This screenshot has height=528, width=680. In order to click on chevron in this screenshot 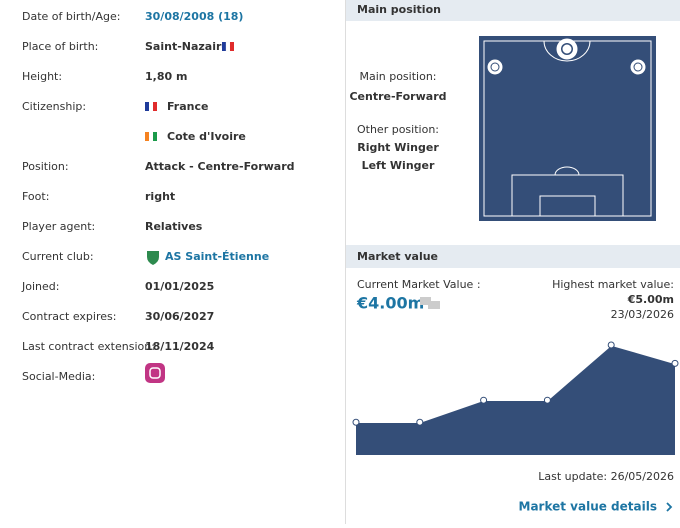, I will do `click(669, 507)`.